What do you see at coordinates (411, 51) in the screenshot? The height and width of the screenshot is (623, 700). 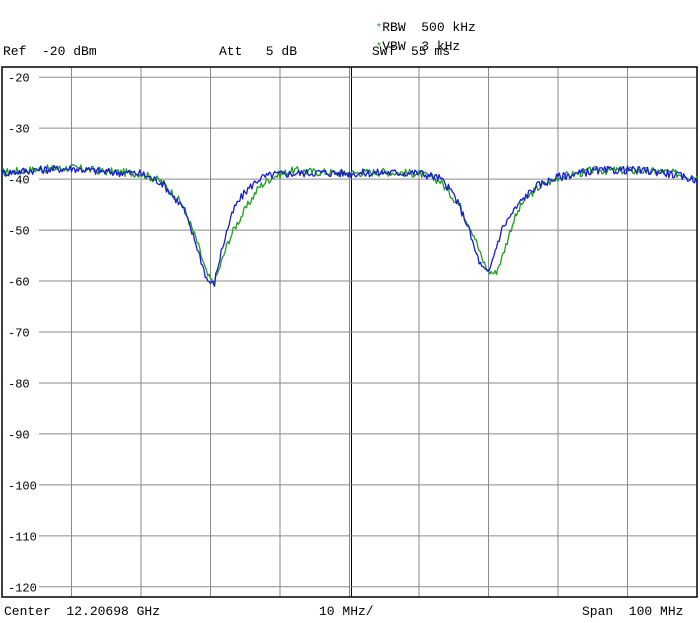 I see `sweep-time-label: SWT 55 ms` at bounding box center [411, 51].